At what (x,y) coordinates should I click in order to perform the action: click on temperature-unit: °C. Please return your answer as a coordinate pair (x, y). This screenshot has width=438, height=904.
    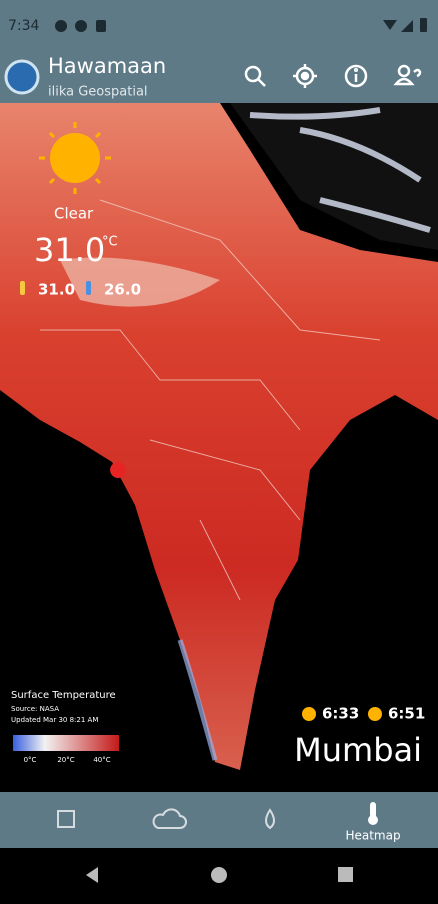
    Looking at the image, I should click on (110, 242).